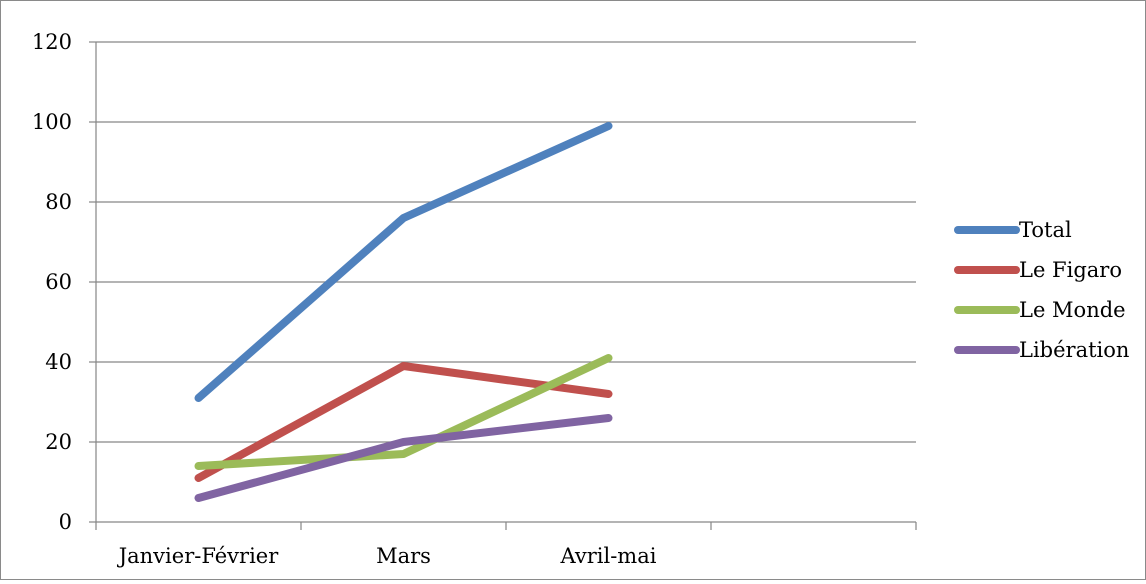  Describe the element at coordinates (58, 362) in the screenshot. I see `y-tick-label: 40` at that location.